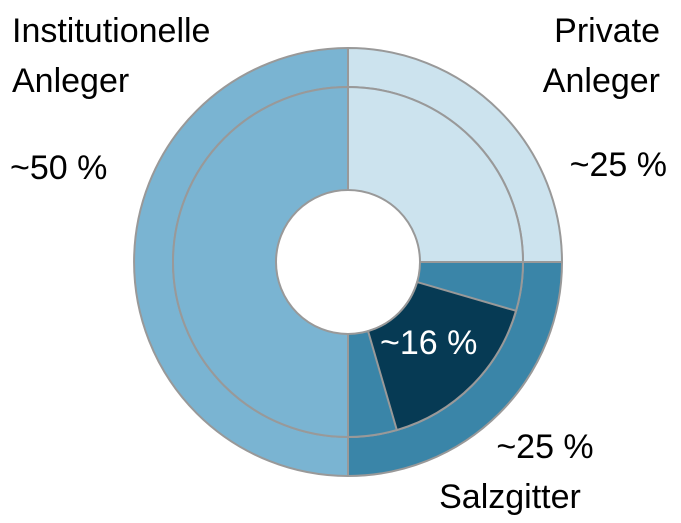  Describe the element at coordinates (111, 56) in the screenshot. I see `category-label: Institutionelle Anleger` at that location.